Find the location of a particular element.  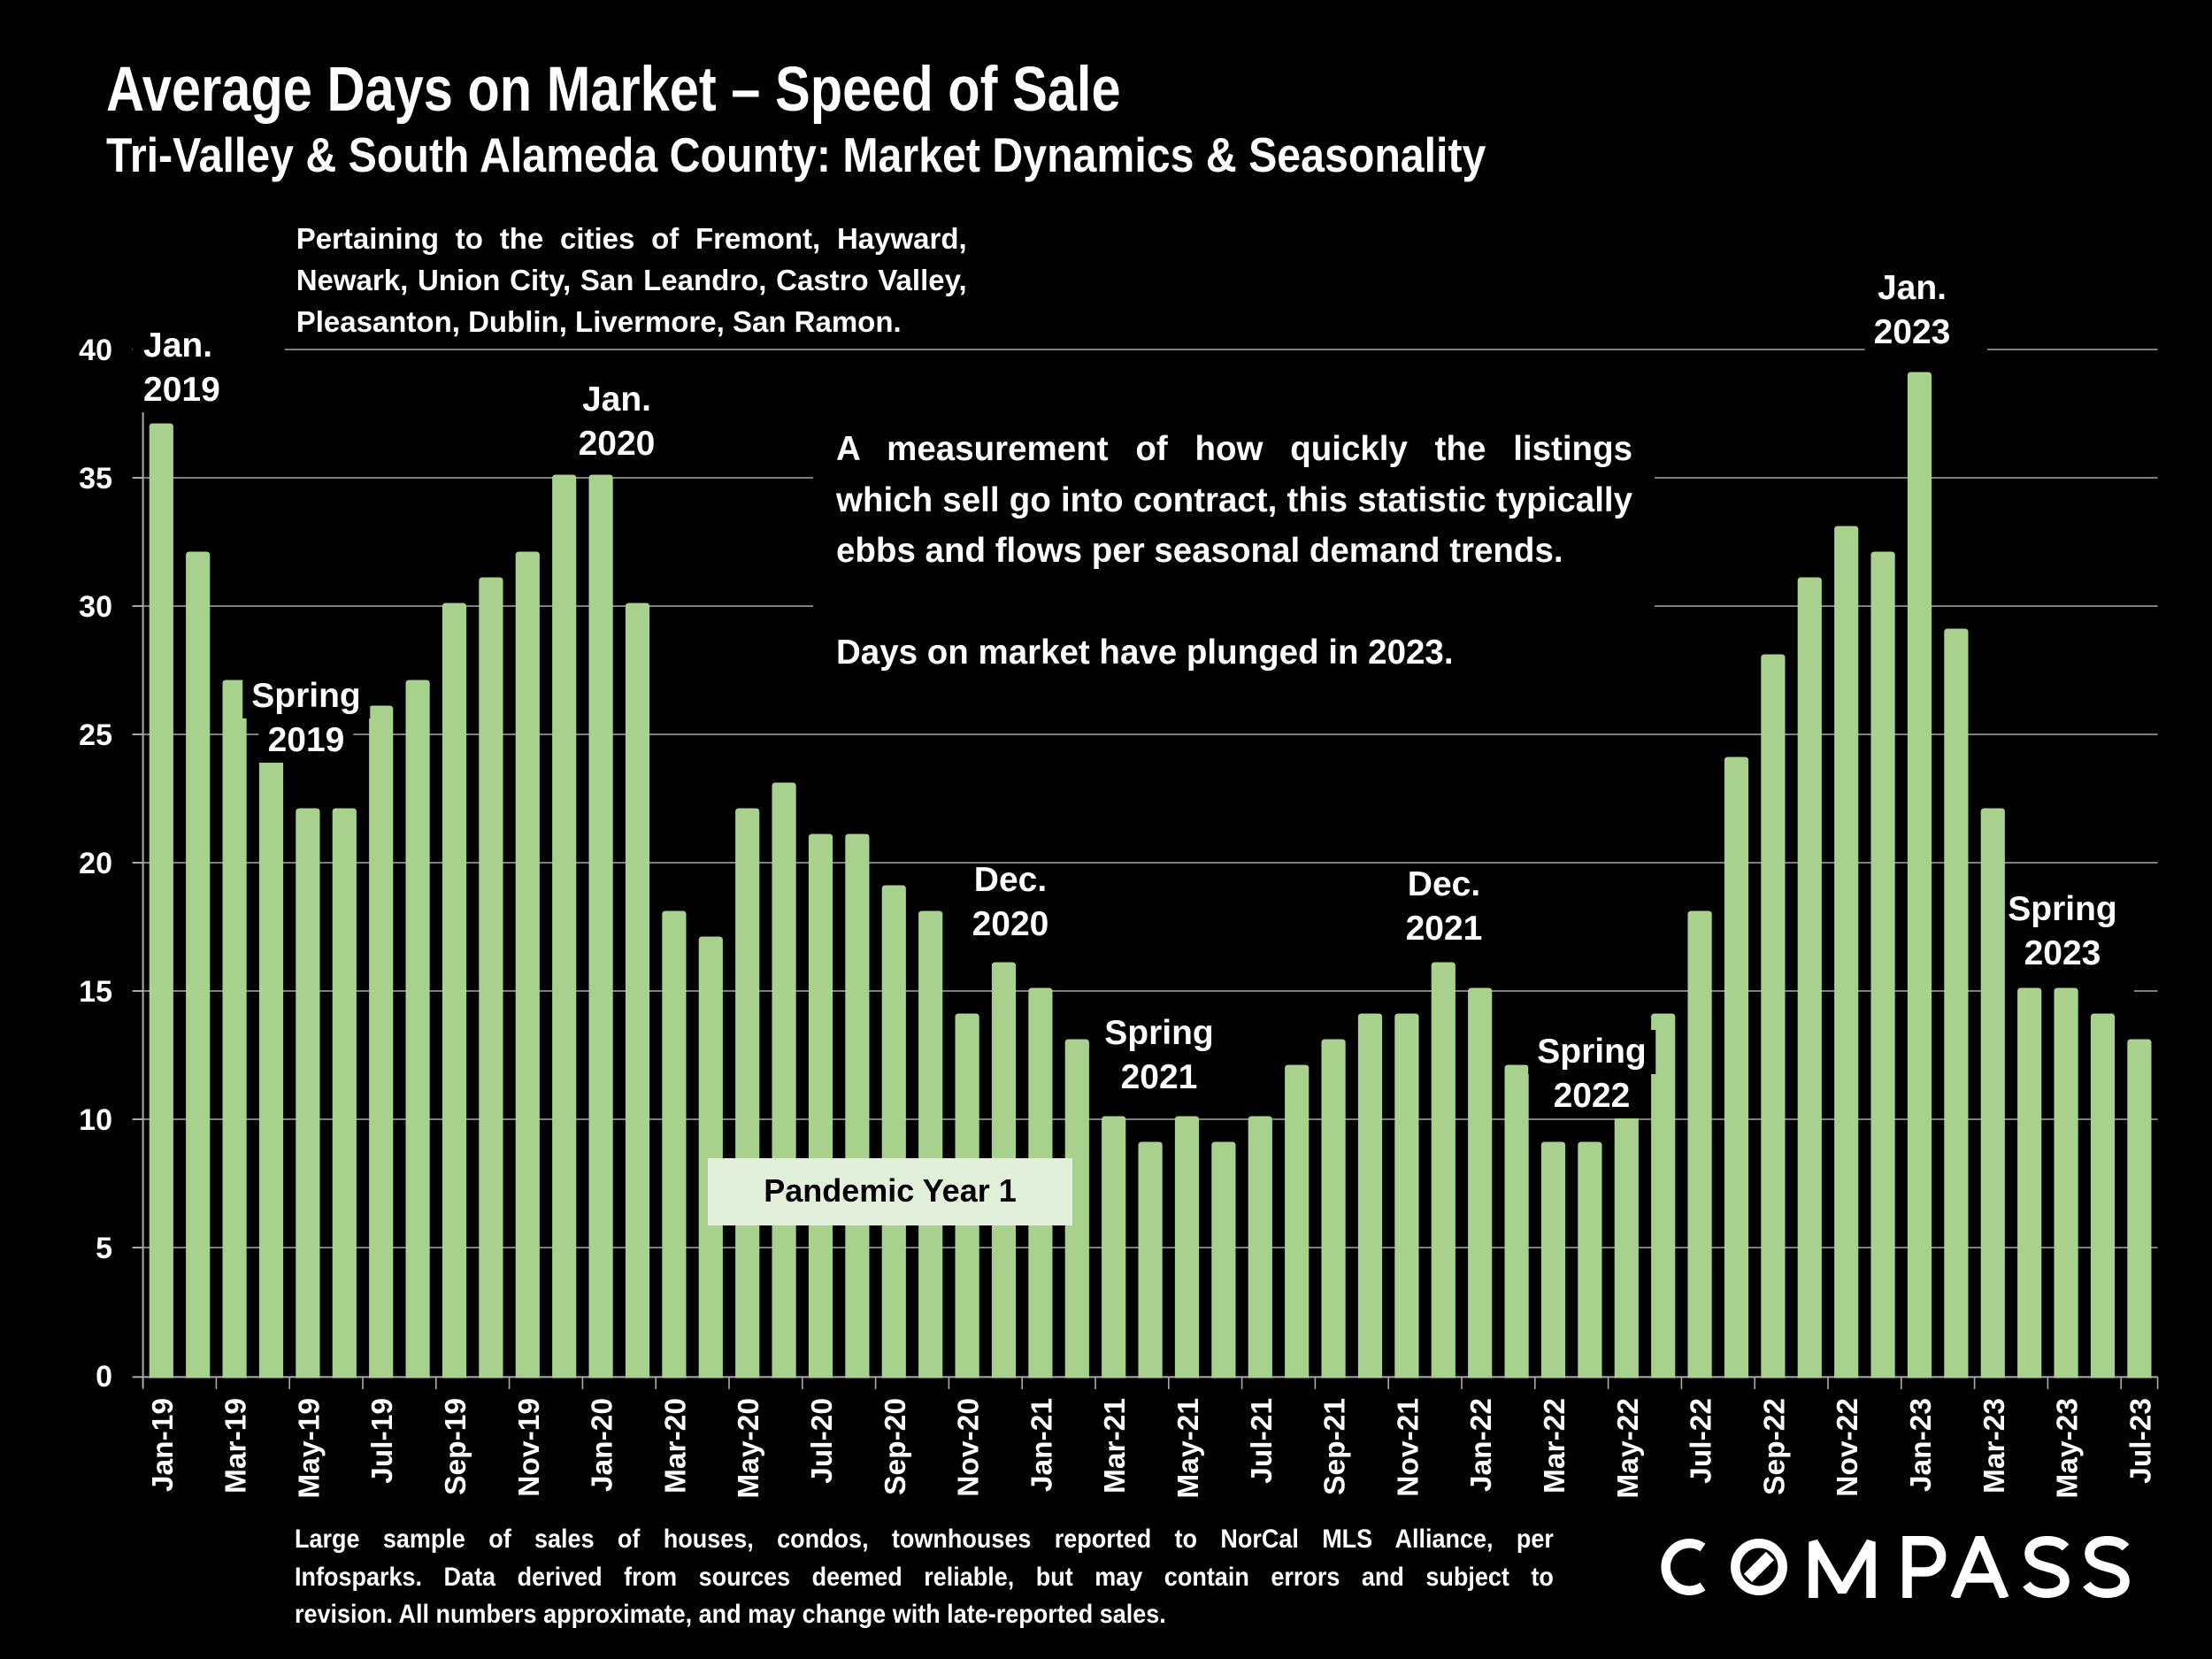

svg-text: Nov-22 is located at coordinates (1848, 1447).